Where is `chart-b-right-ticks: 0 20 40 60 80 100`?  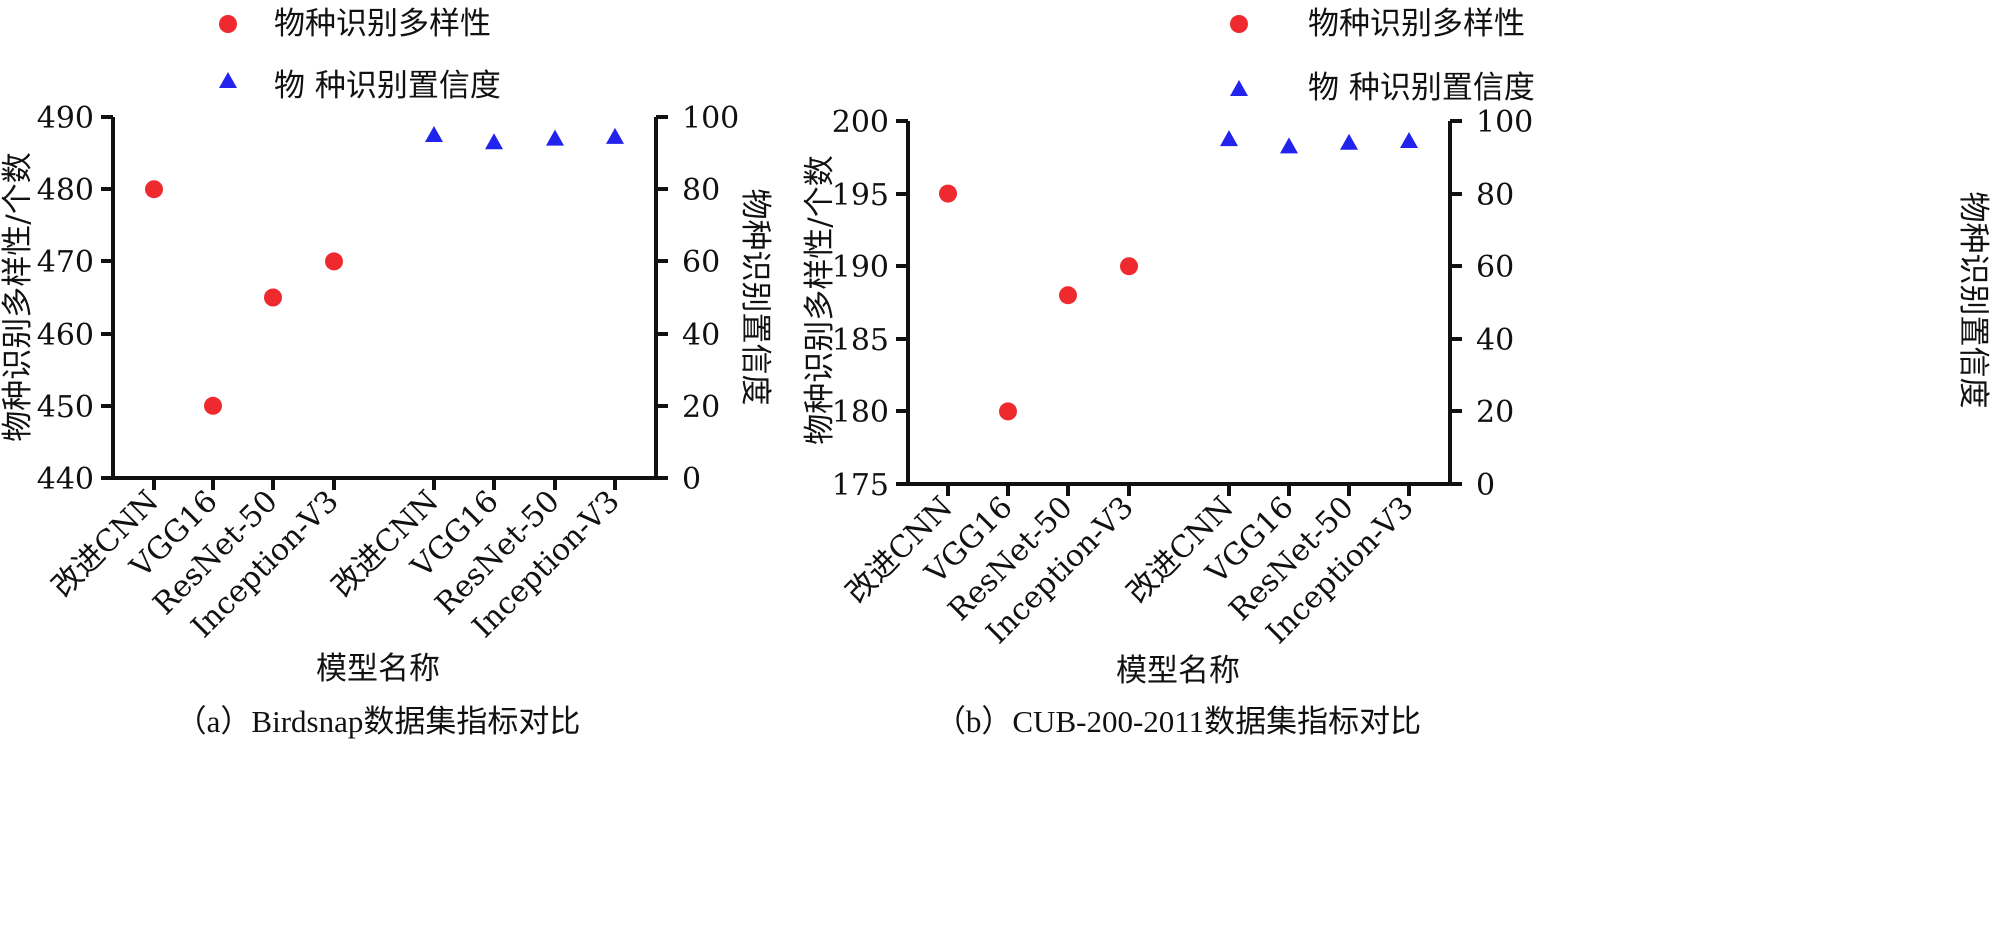 chart-b-right-ticks: 0 20 40 60 80 100 is located at coordinates (1491, 304).